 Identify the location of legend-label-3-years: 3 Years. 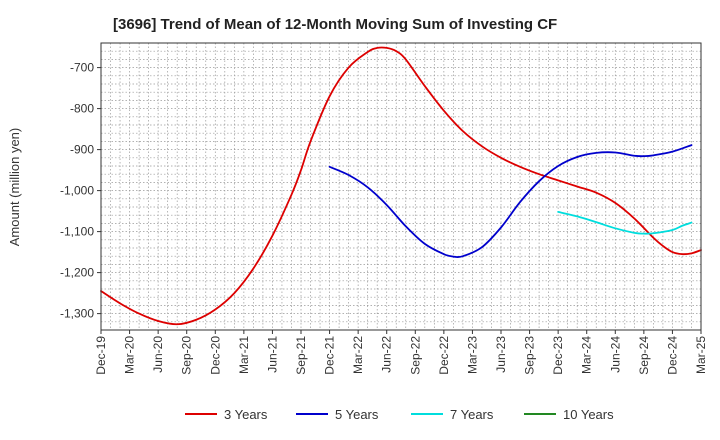
(246, 414).